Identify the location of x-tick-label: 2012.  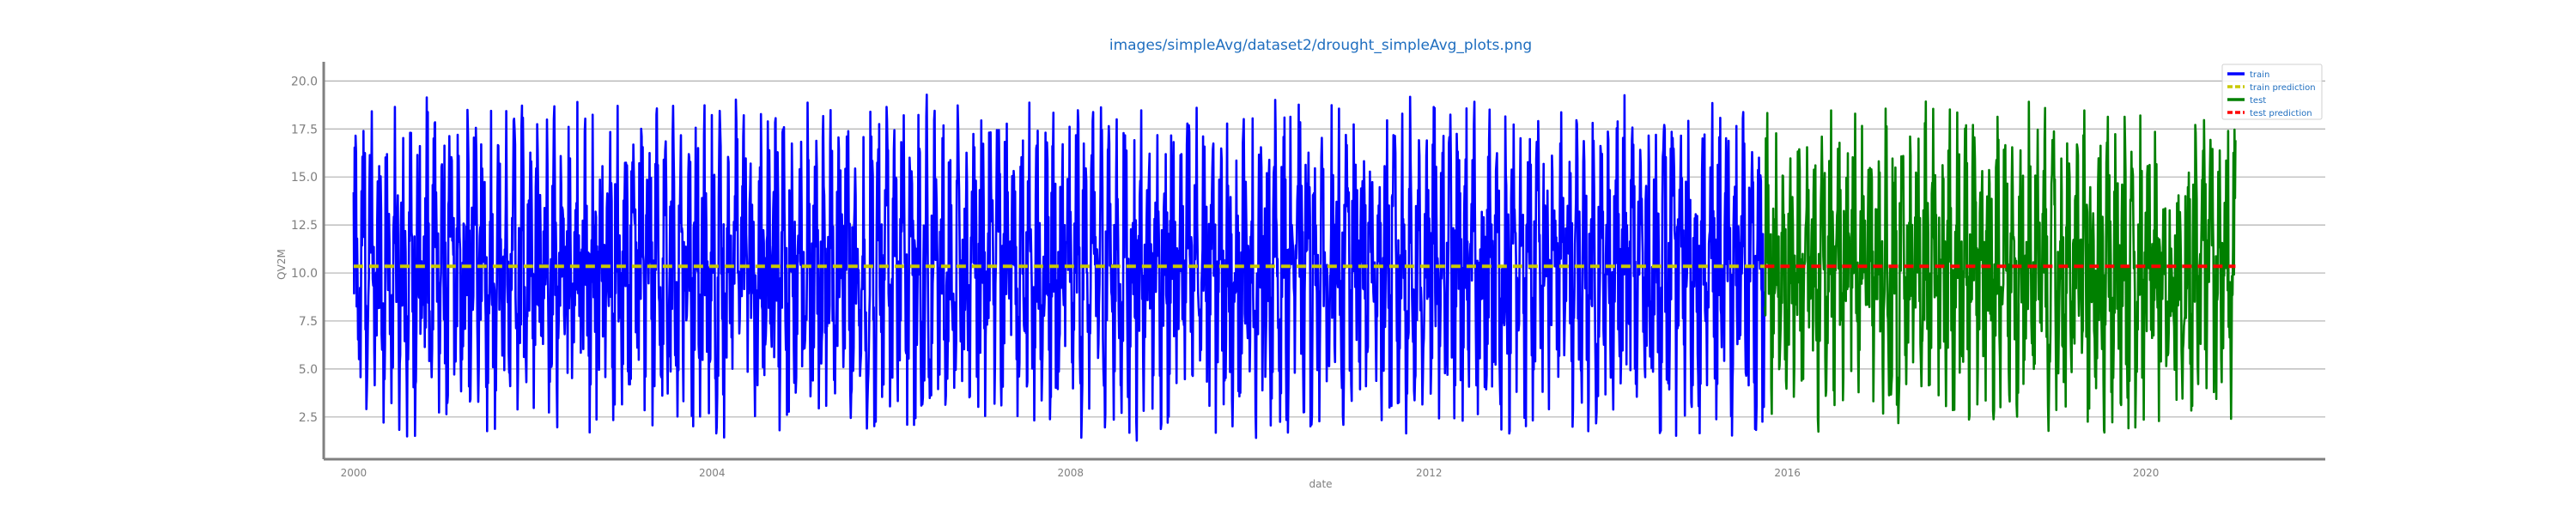
(1429, 473).